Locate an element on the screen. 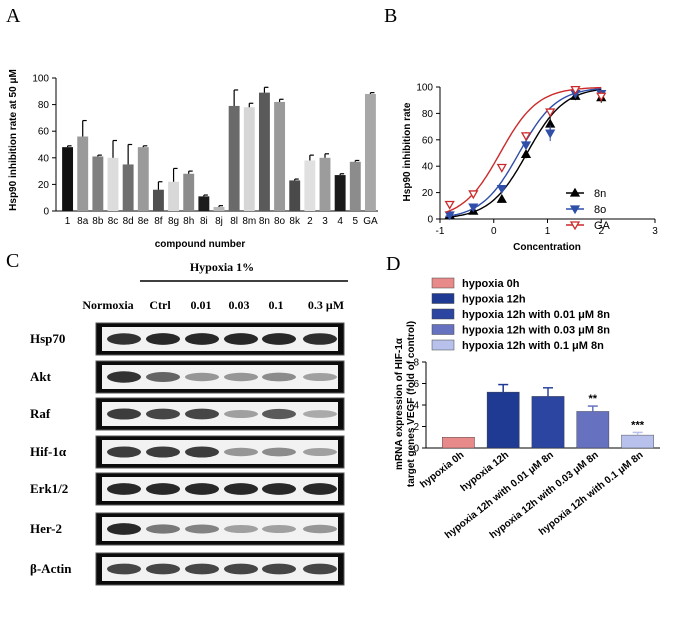 The width and height of the screenshot is (685, 621). panel-a-y-tick-label: 20 is located at coordinates (44, 185).